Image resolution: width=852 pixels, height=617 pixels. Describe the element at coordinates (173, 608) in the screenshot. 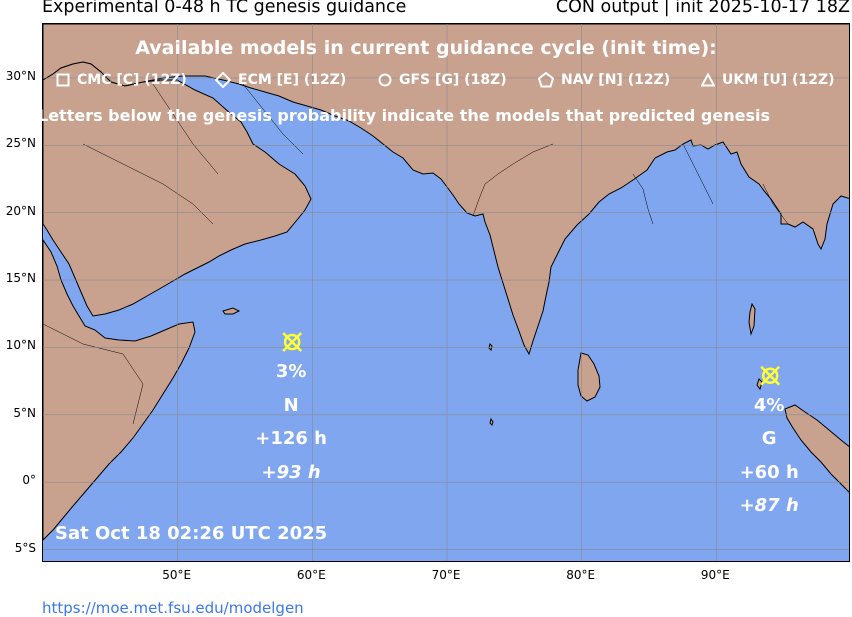

I see `source-url-link: https://moe.met.fsu.edu/modelgen` at that location.